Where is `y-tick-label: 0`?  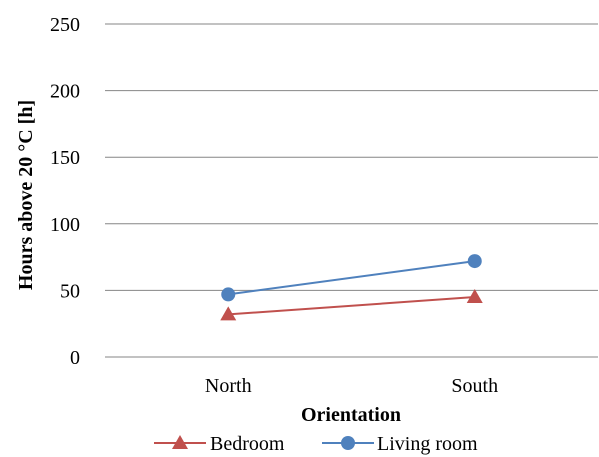
y-tick-label: 0 is located at coordinates (75, 358).